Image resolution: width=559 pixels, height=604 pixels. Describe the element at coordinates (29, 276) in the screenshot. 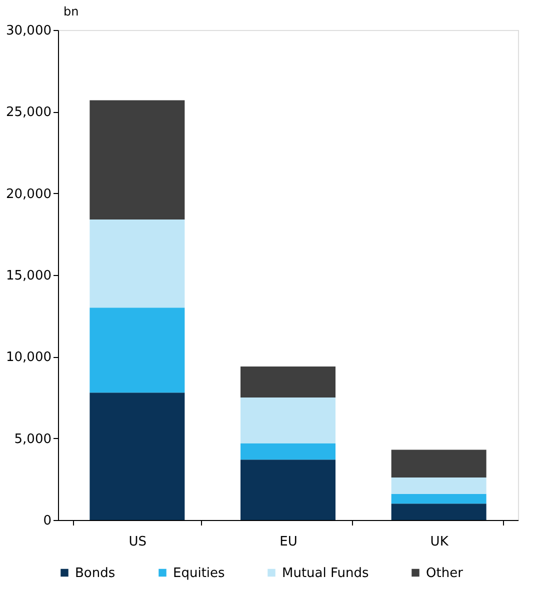

I see `y-tick-label: 15,000` at that location.